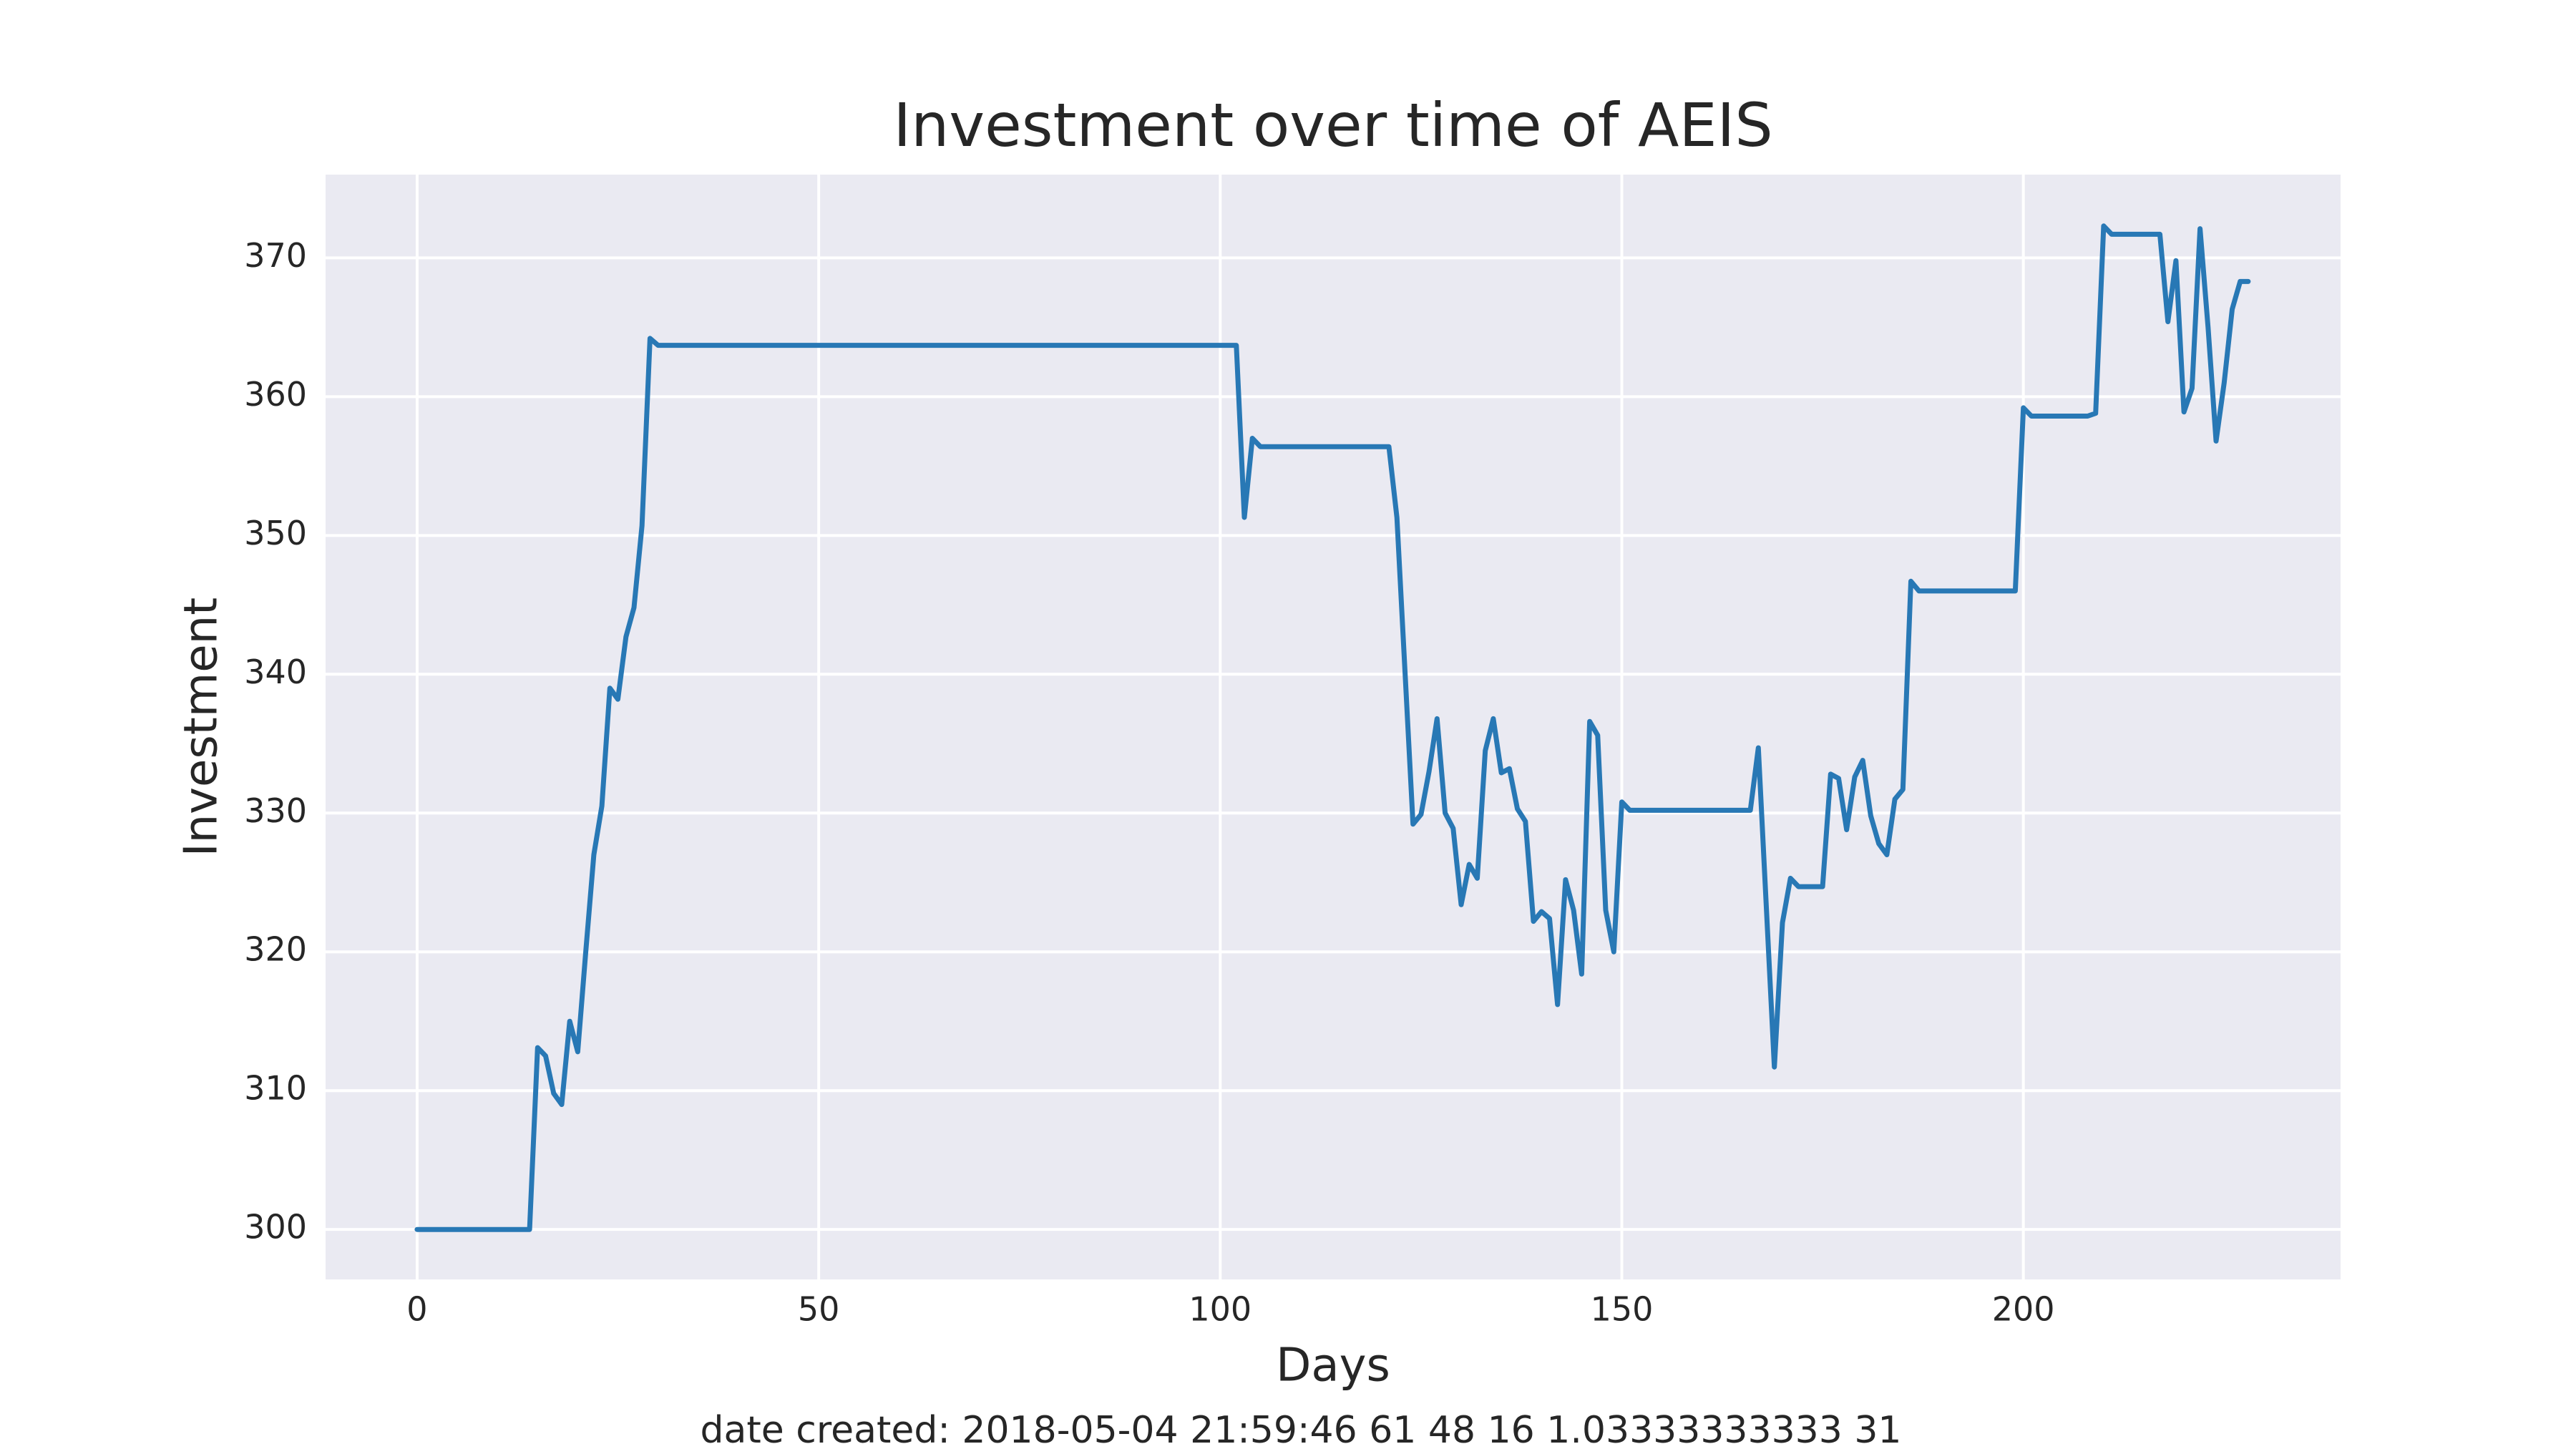  What do you see at coordinates (275, 949) in the screenshot?
I see `y-tick-label: 320` at bounding box center [275, 949].